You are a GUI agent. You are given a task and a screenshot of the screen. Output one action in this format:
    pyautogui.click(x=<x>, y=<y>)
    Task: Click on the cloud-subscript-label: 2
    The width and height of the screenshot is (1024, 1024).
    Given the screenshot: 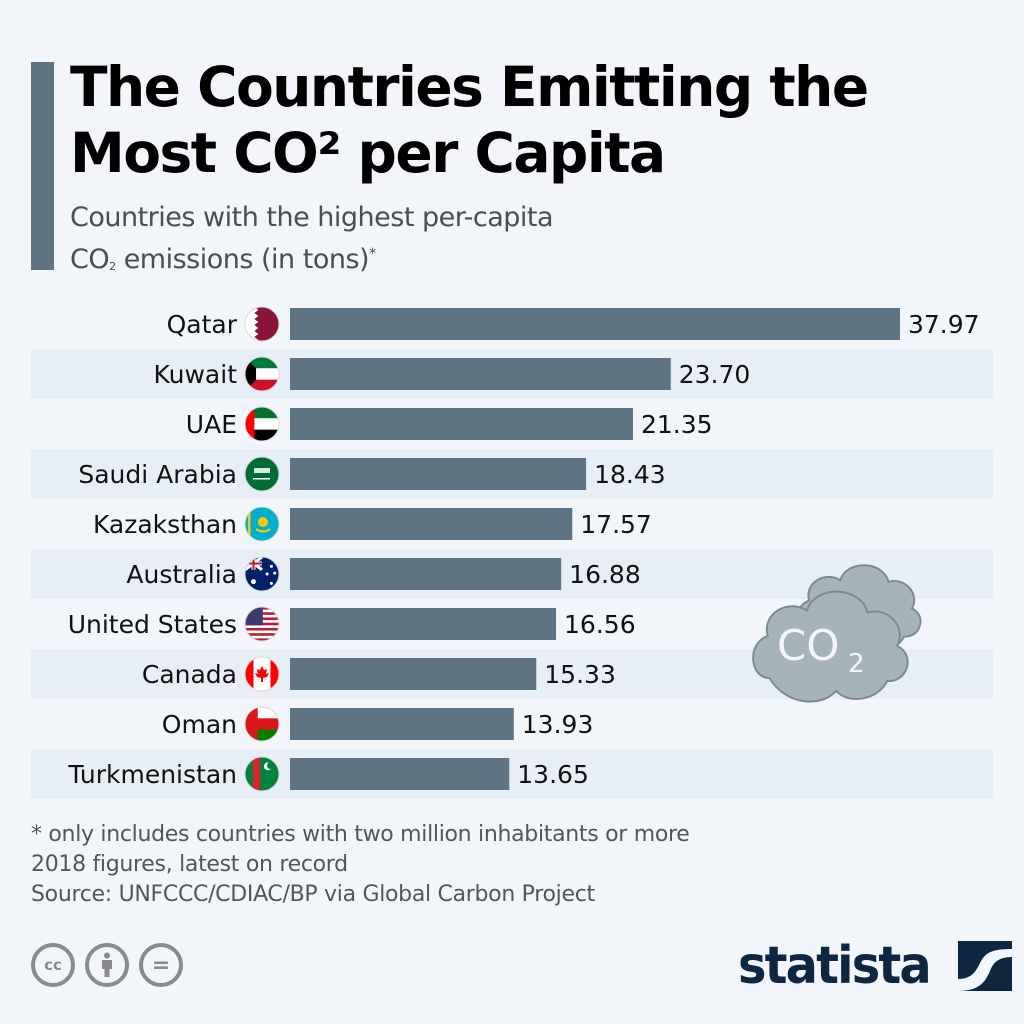 What is the action you would take?
    pyautogui.click(x=856, y=664)
    